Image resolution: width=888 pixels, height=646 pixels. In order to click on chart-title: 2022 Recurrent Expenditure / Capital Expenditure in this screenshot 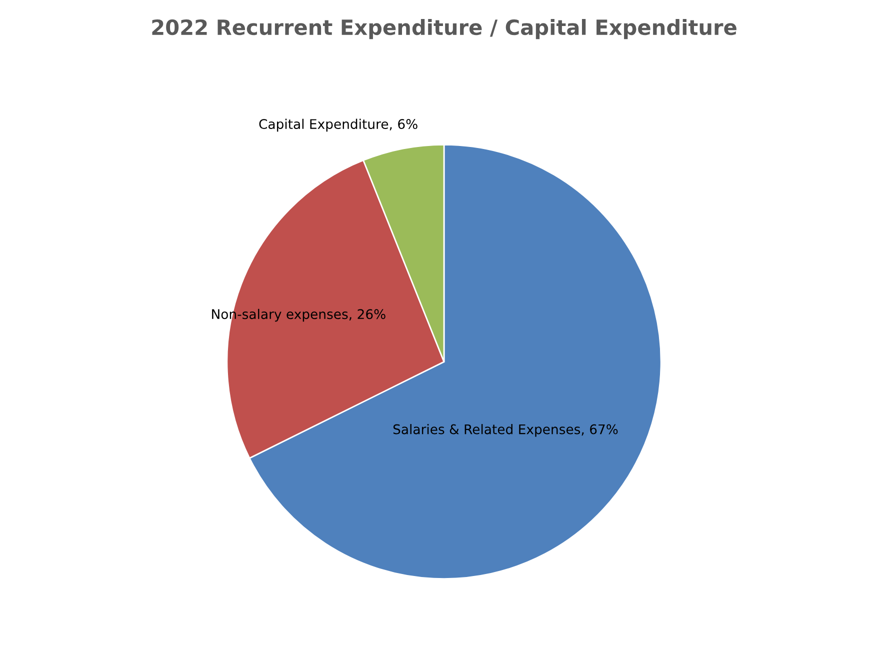, I will do `click(444, 29)`.